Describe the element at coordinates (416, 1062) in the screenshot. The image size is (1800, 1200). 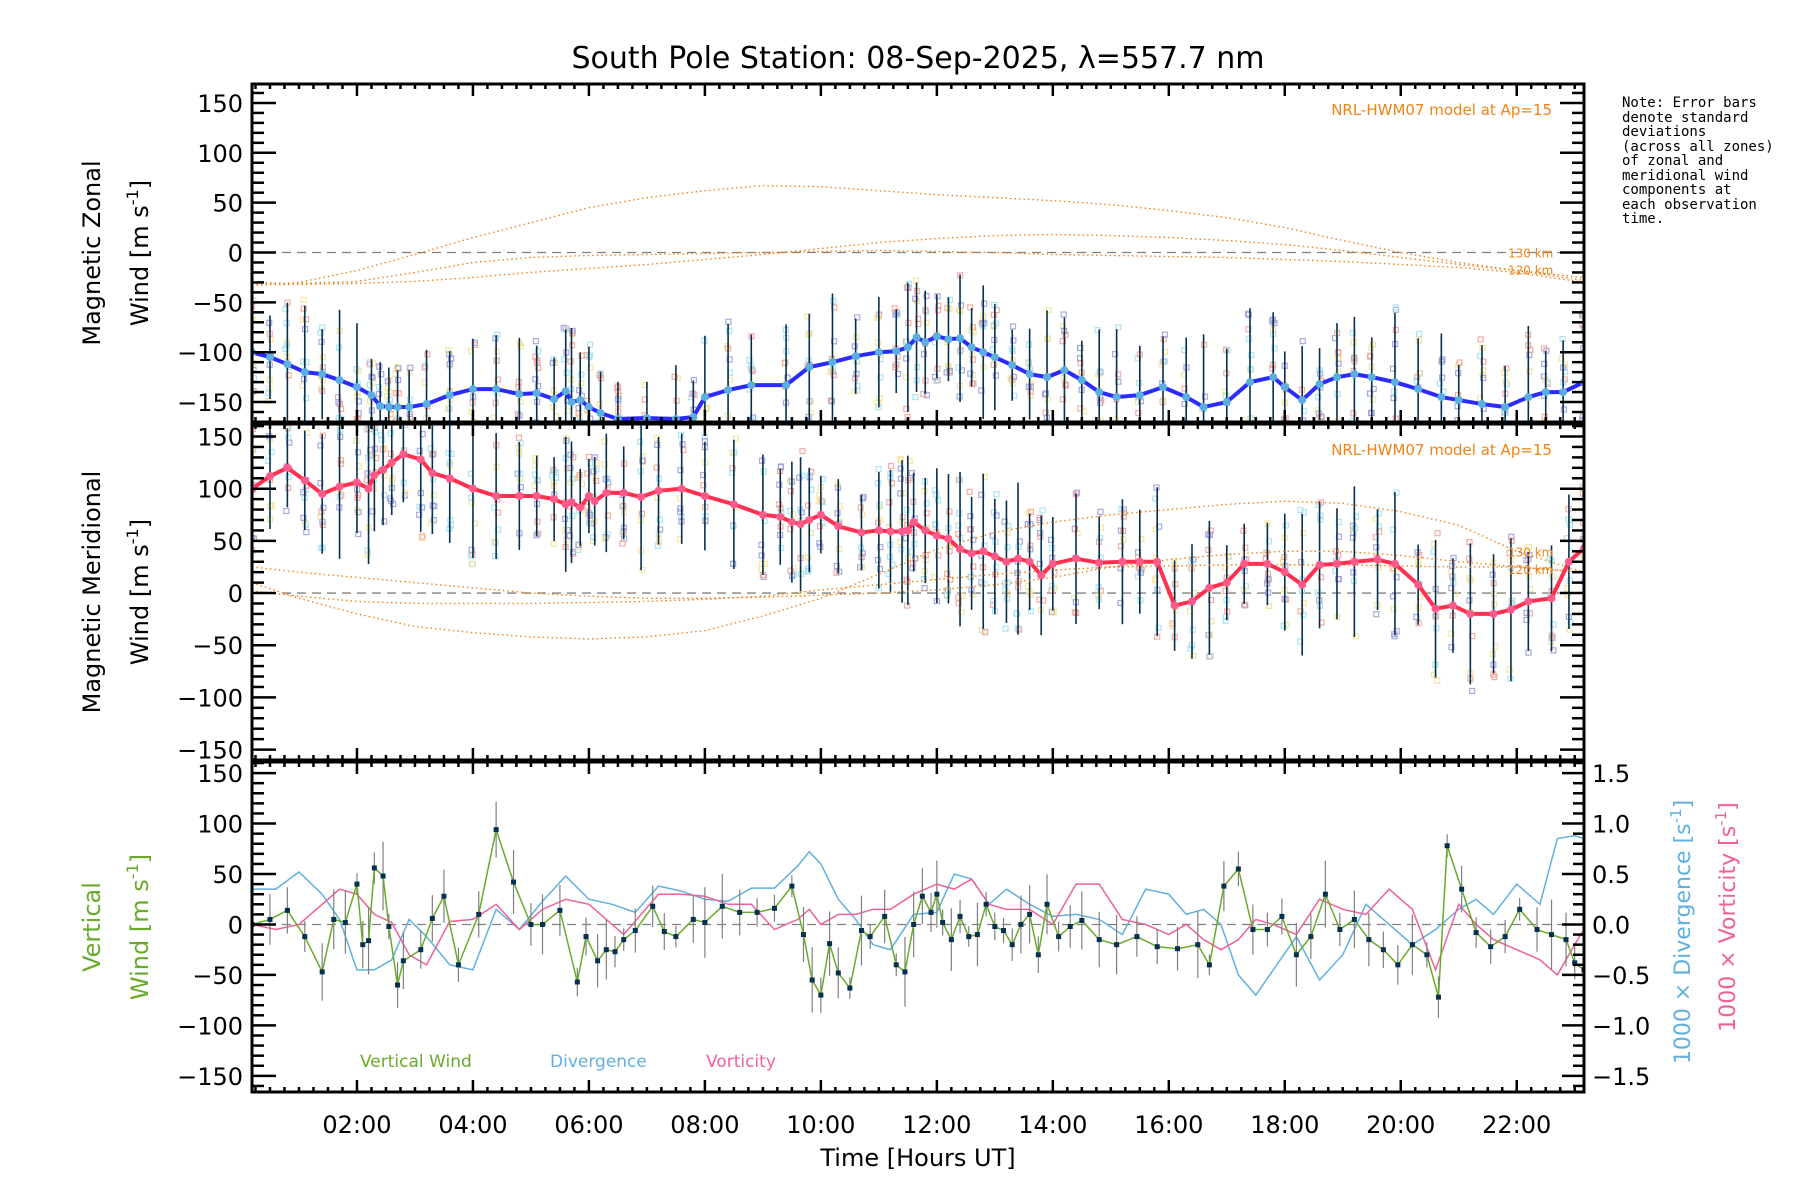
I see `legend-vertical-wind: Vertical Wind` at that location.